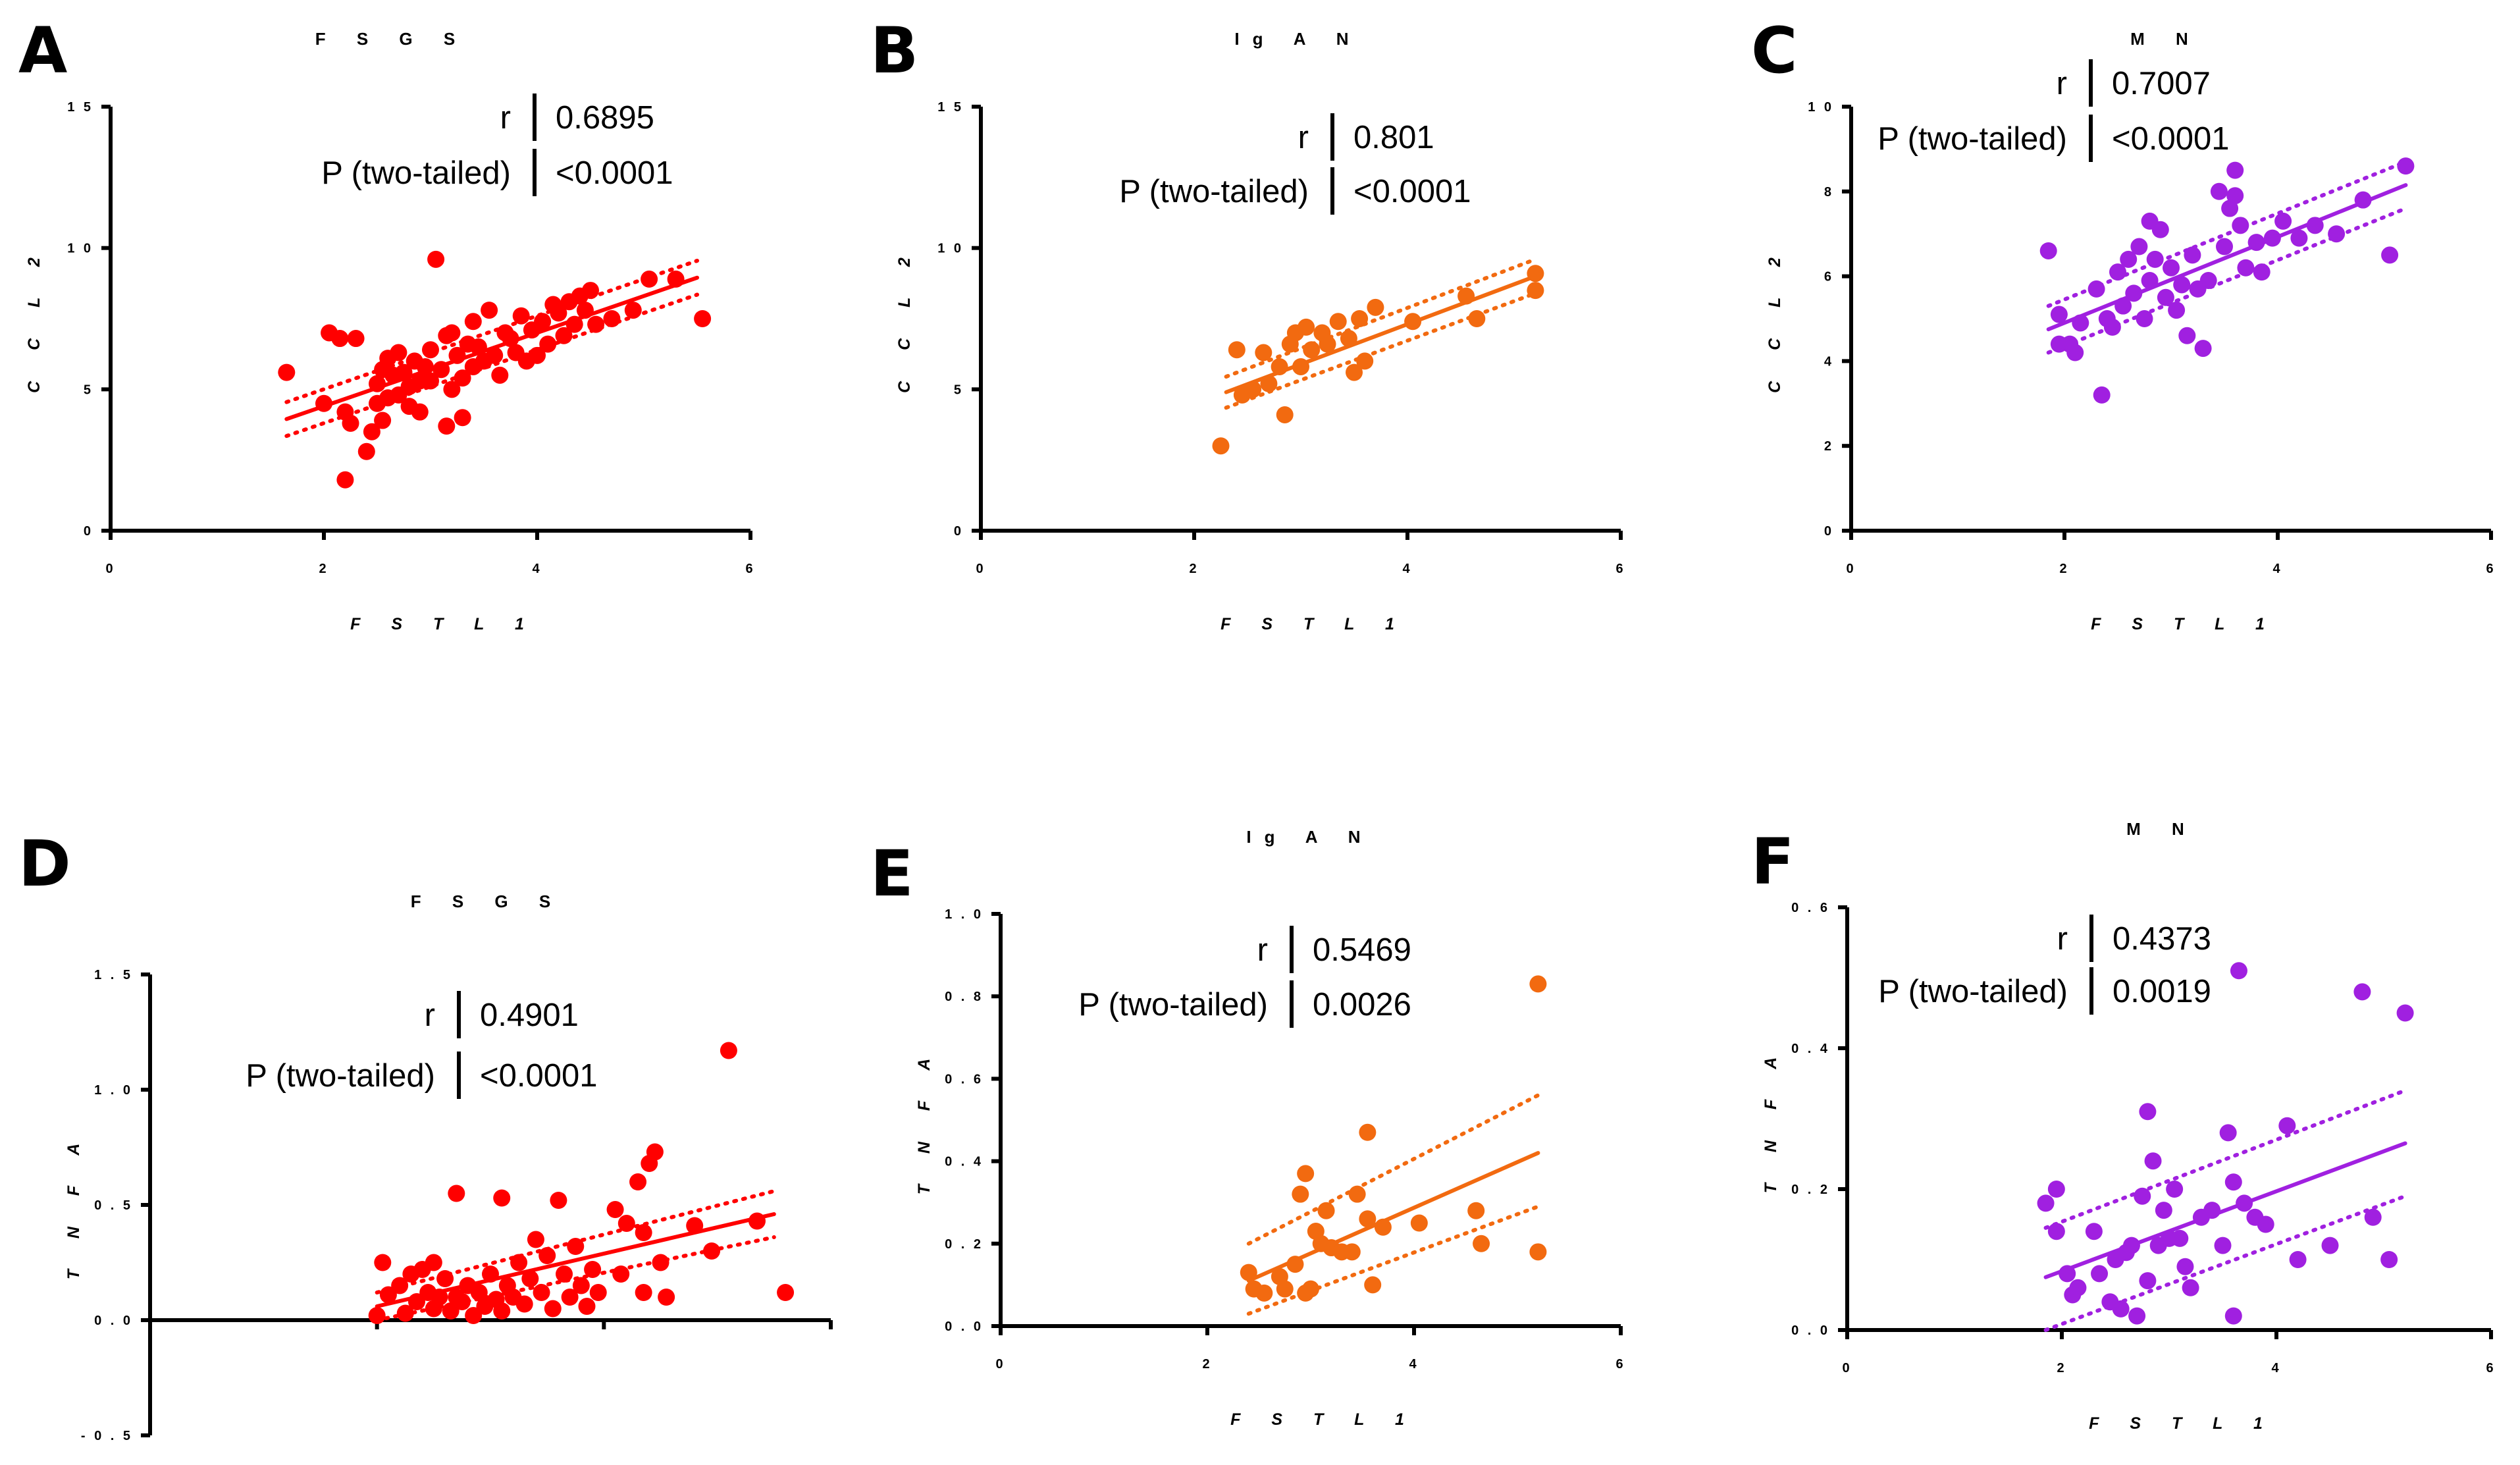 This screenshot has height=1465, width=2520. I want to click on panel-letter: F, so click(1773, 862).